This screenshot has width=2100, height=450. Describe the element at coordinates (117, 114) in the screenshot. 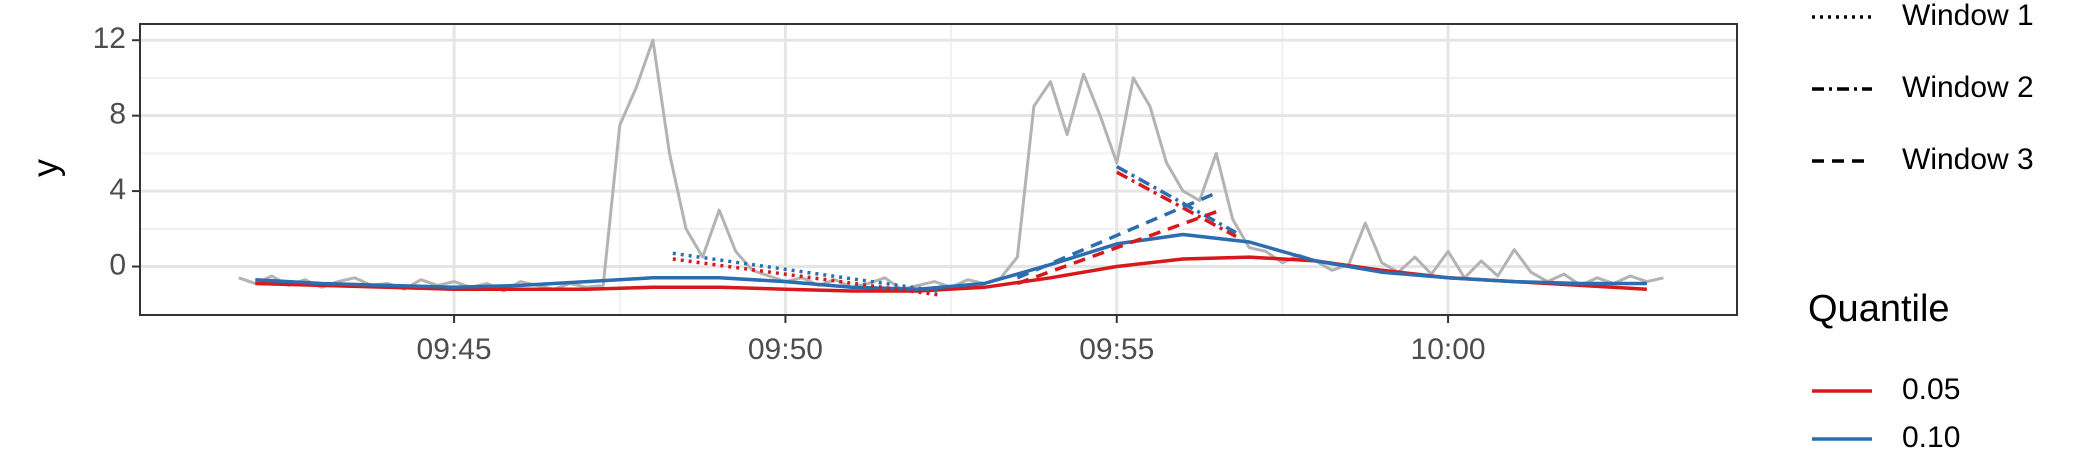

I see `y-tick-label: 8` at that location.